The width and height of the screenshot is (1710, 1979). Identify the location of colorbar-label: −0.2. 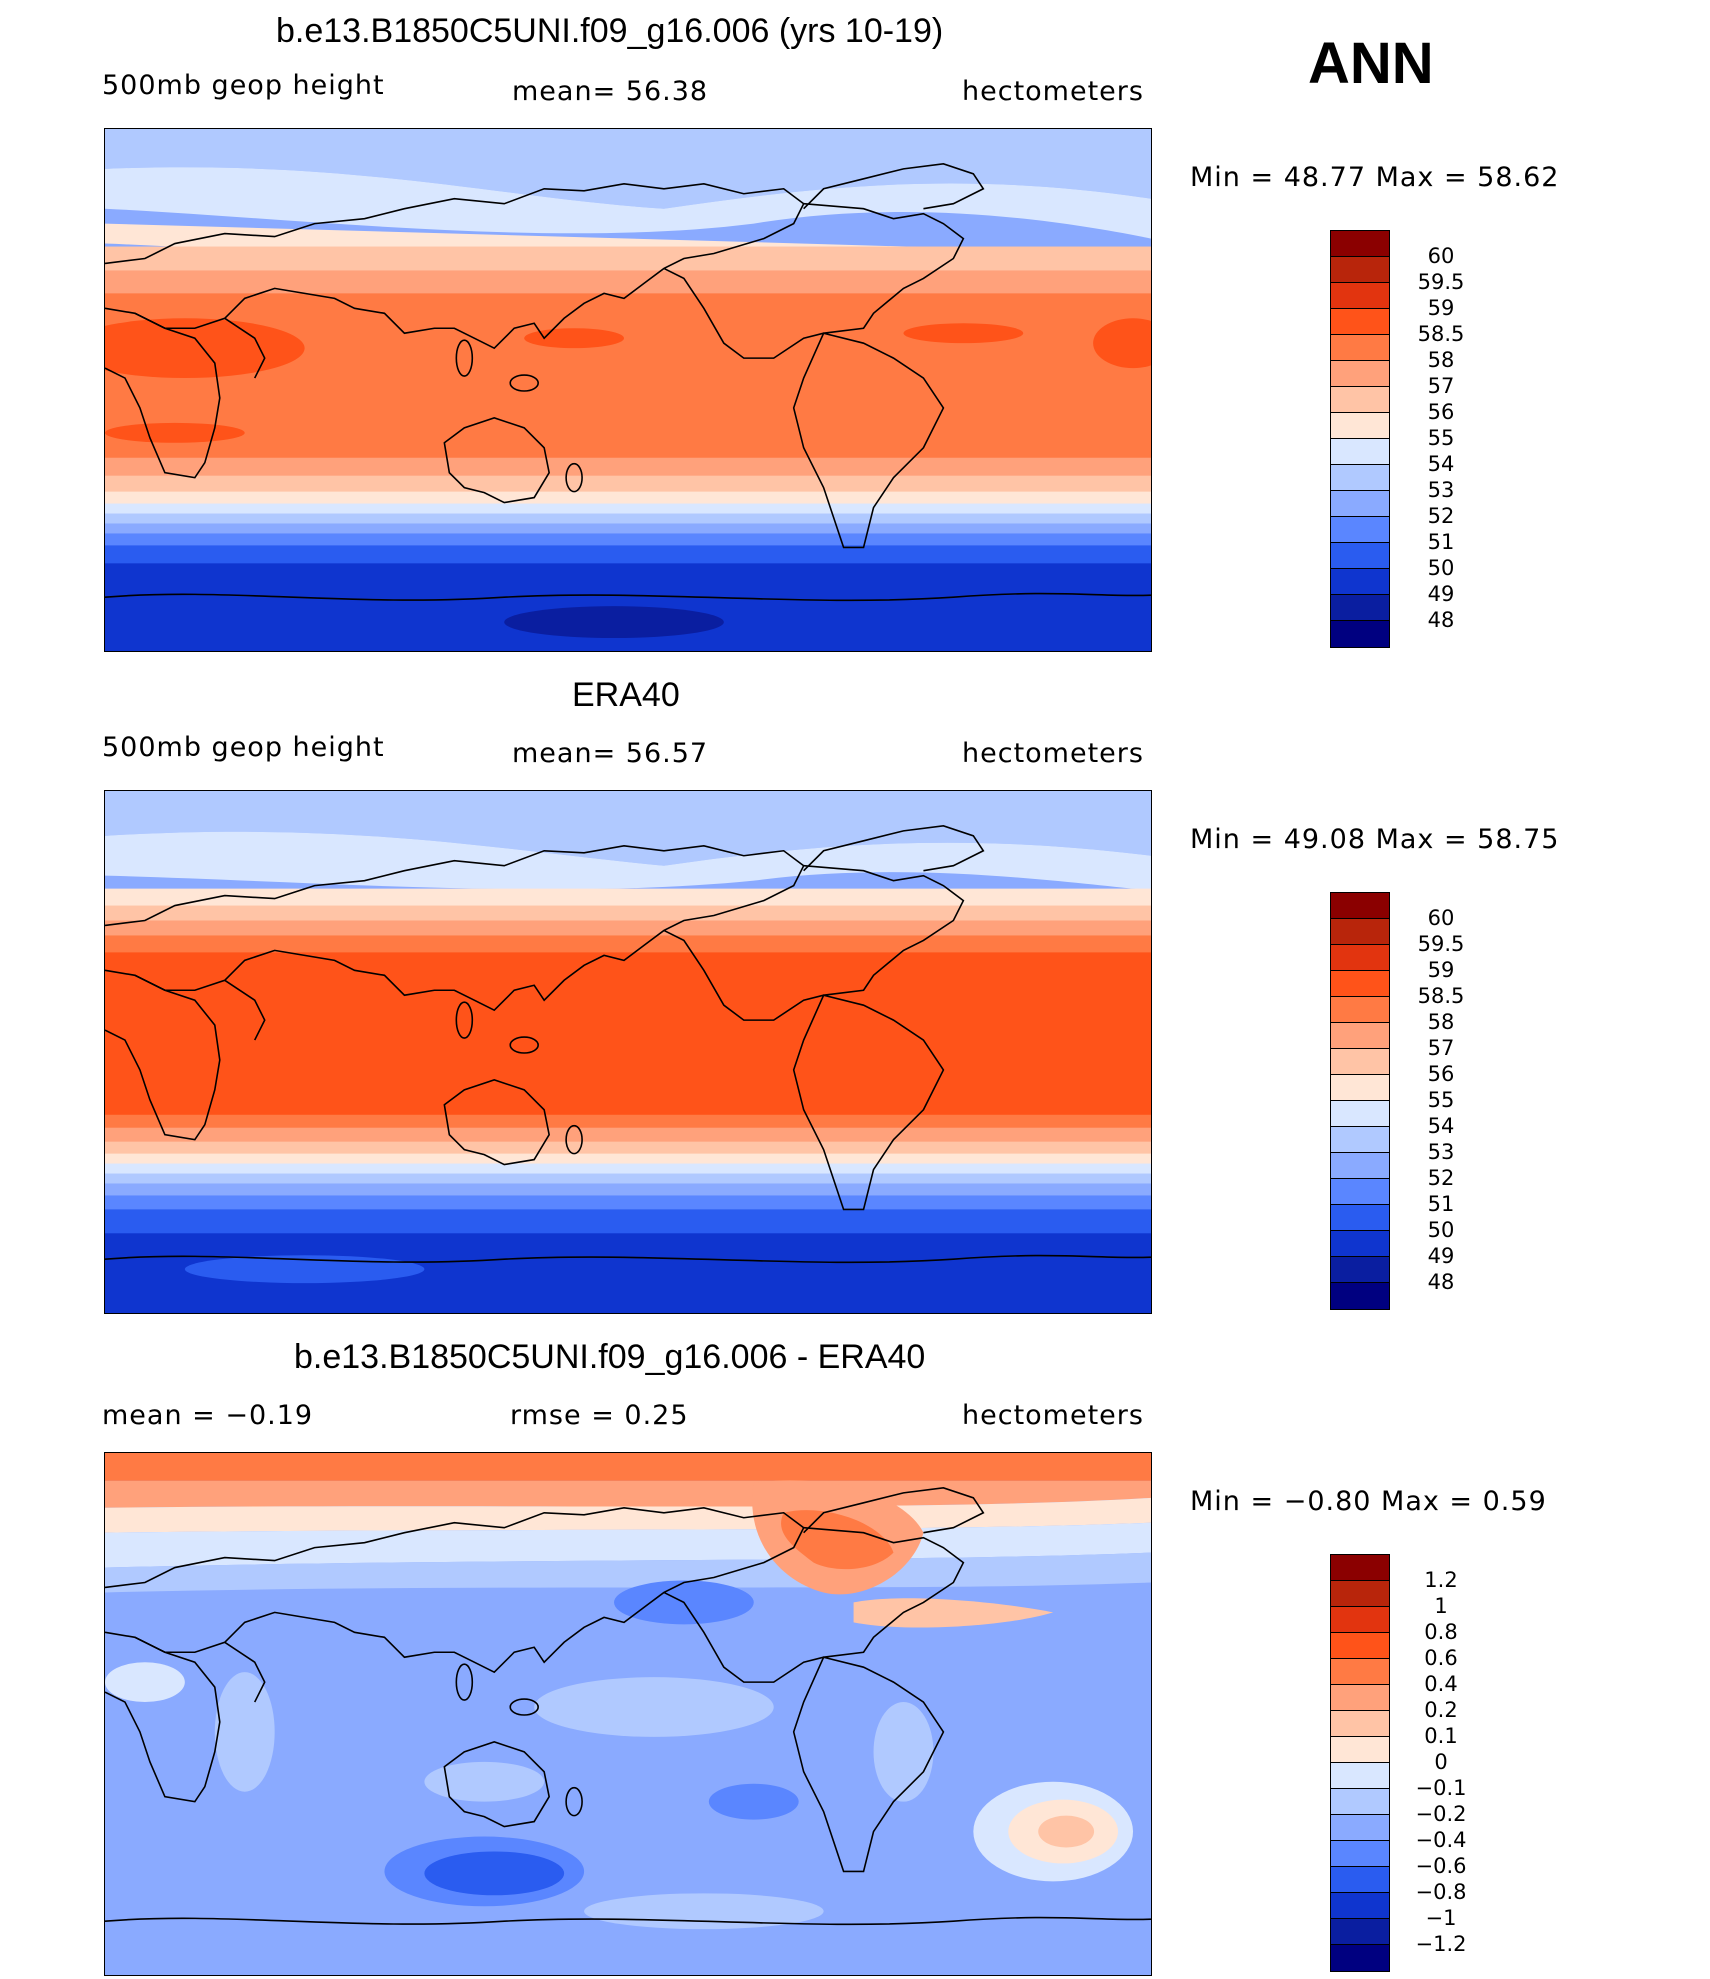
(1441, 1814).